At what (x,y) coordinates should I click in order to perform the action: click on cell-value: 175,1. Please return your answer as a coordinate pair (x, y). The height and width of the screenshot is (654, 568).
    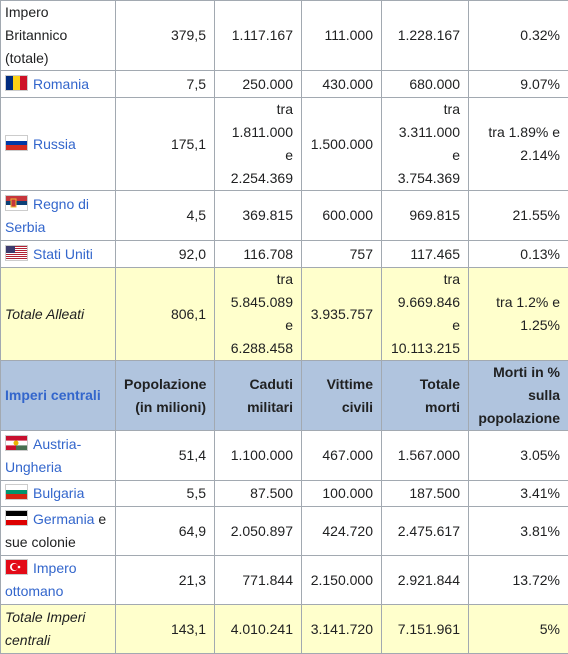
    Looking at the image, I should click on (188, 143).